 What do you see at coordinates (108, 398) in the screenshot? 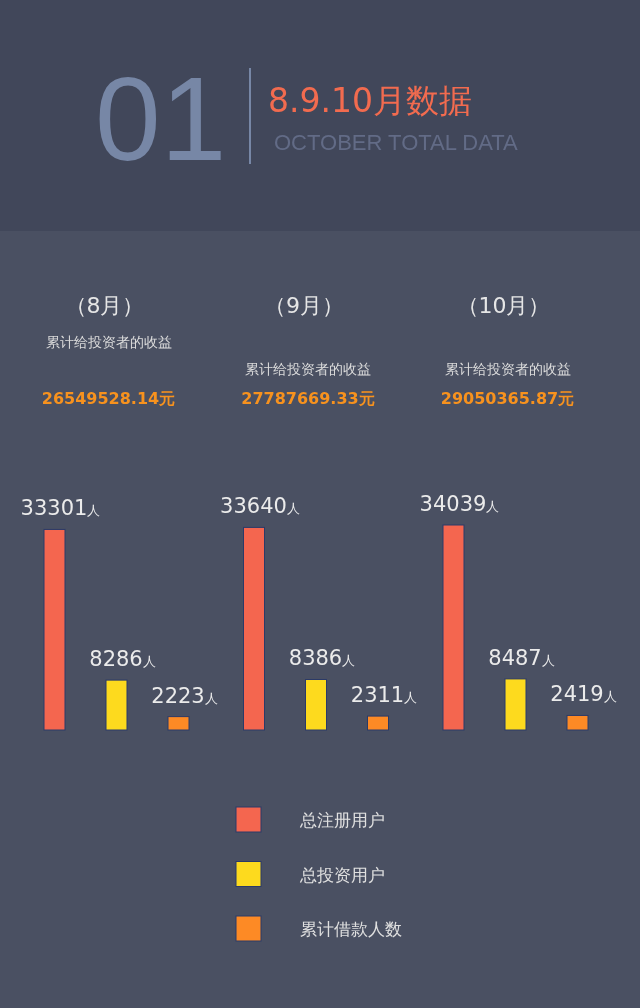
I see `text: 26549528.14元` at bounding box center [108, 398].